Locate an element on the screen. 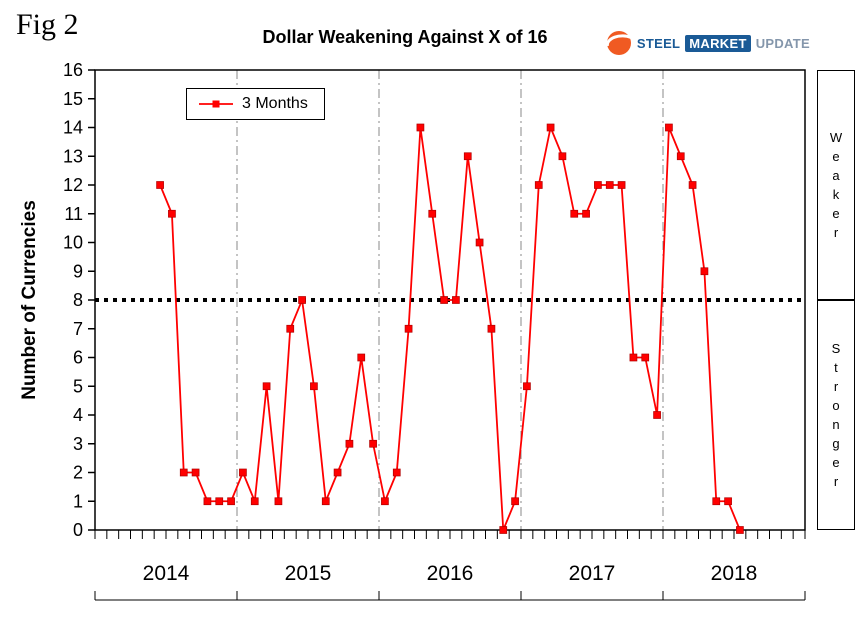 The width and height of the screenshot is (860, 622). svg-text: 2017 is located at coordinates (592, 573).